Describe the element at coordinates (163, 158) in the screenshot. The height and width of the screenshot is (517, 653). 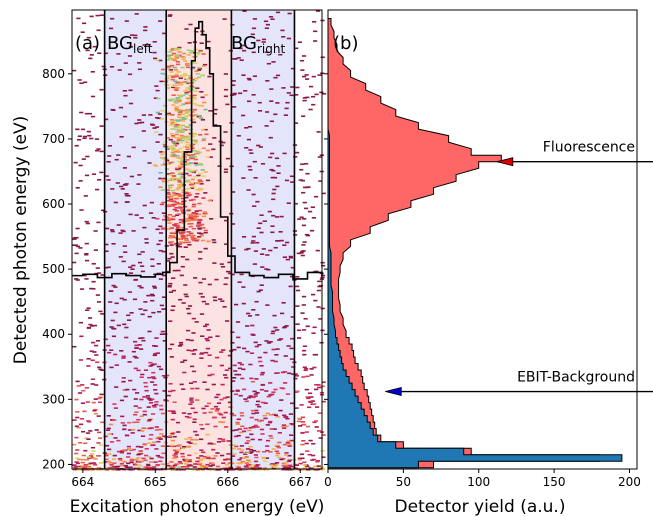
I see `hit-1993` at that location.